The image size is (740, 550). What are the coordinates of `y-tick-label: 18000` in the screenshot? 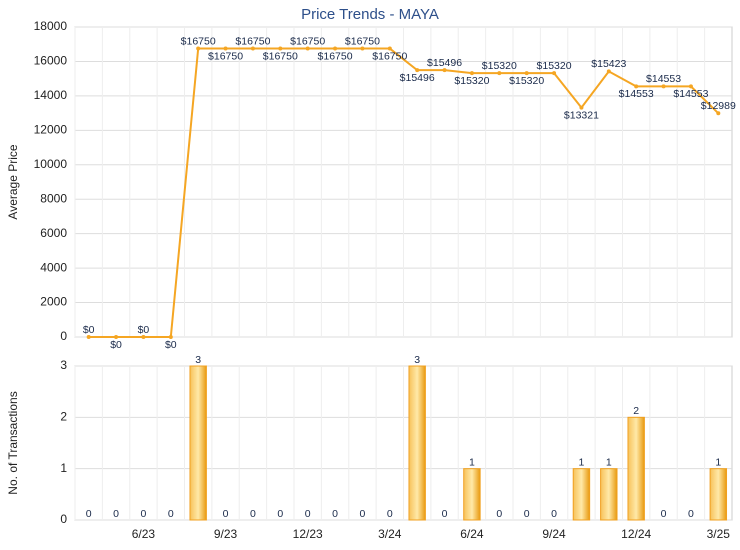 It's located at (51, 26).